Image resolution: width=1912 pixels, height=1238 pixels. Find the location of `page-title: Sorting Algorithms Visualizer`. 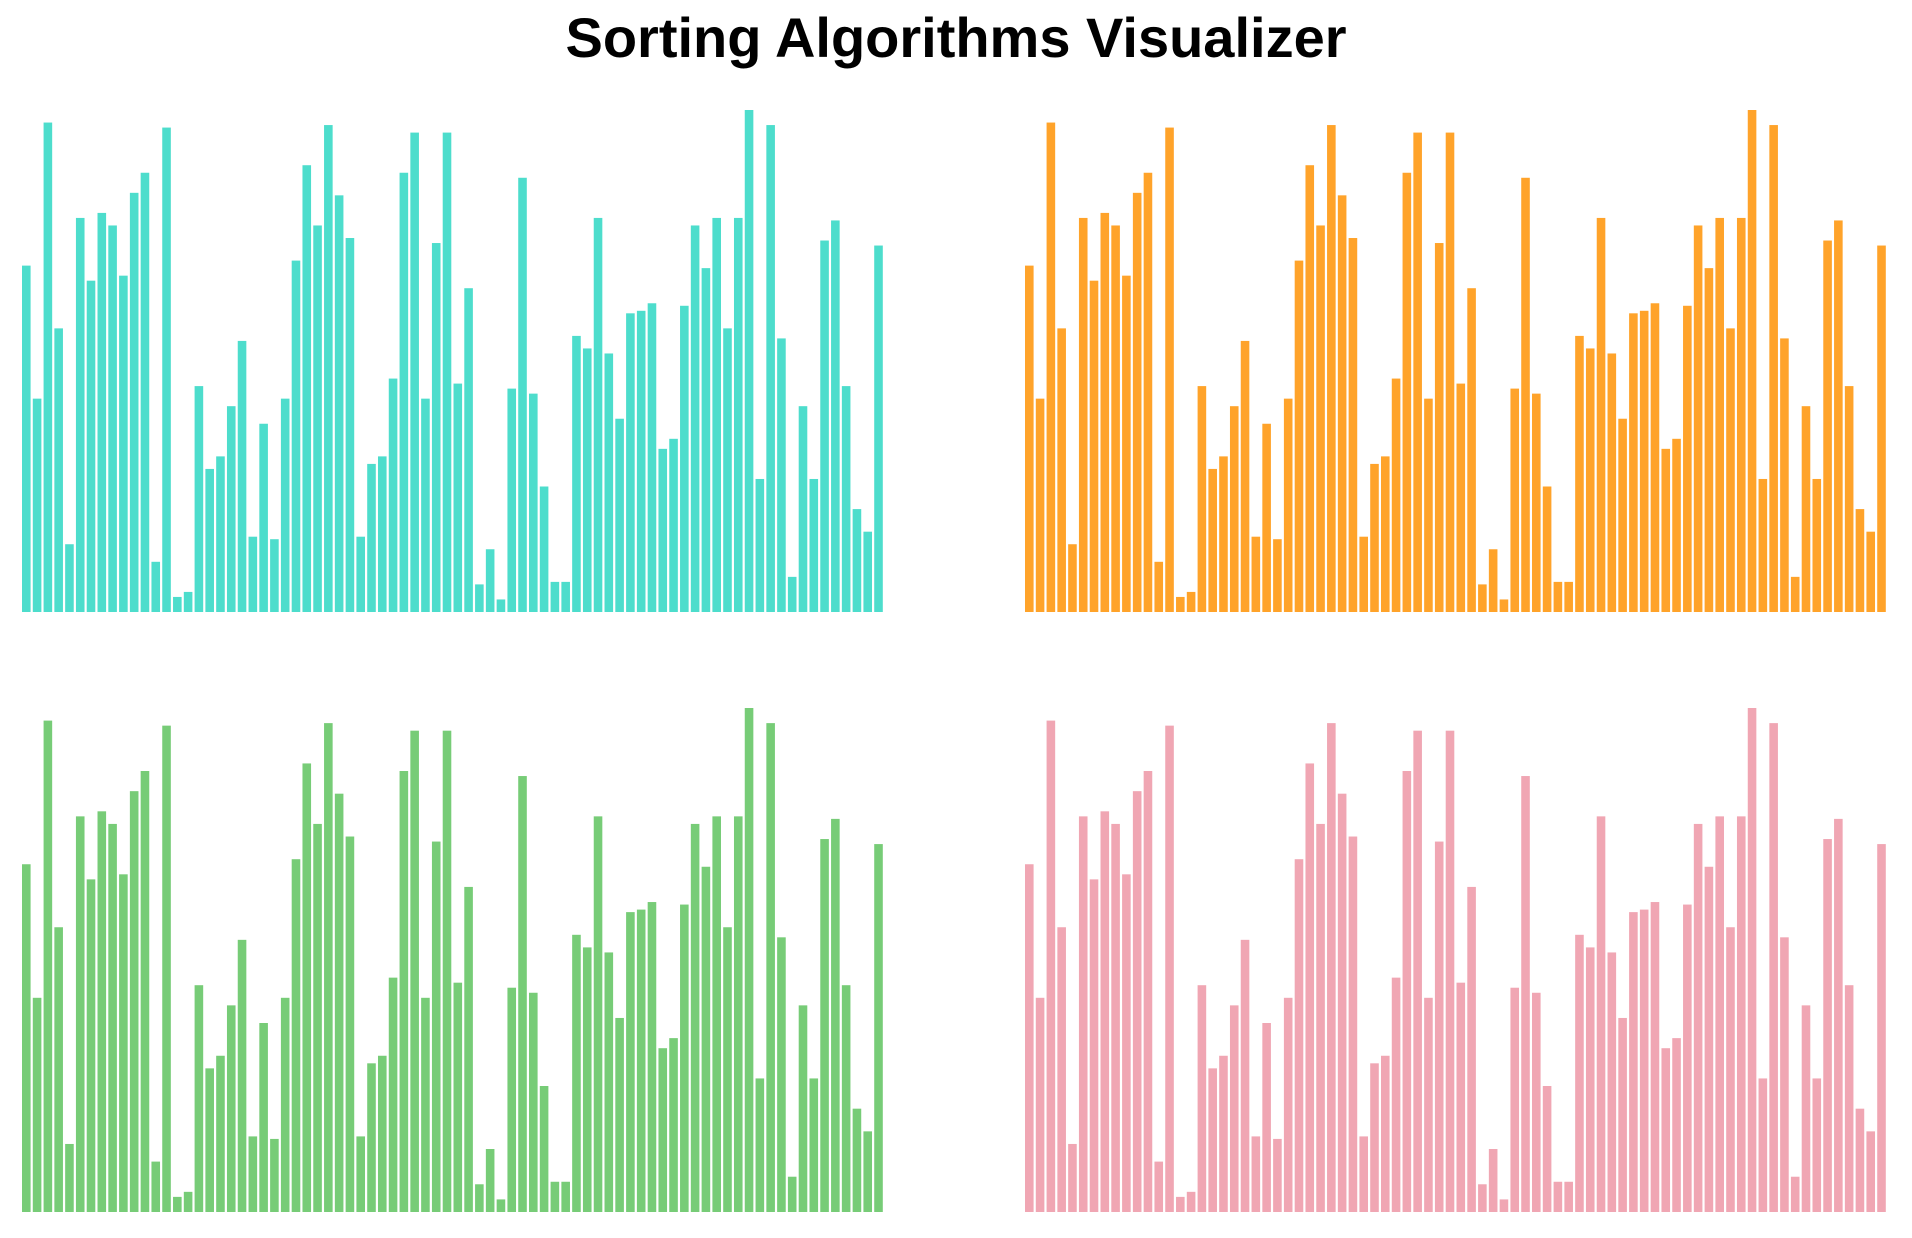

page-title: Sorting Algorithms Visualizer is located at coordinates (956, 37).